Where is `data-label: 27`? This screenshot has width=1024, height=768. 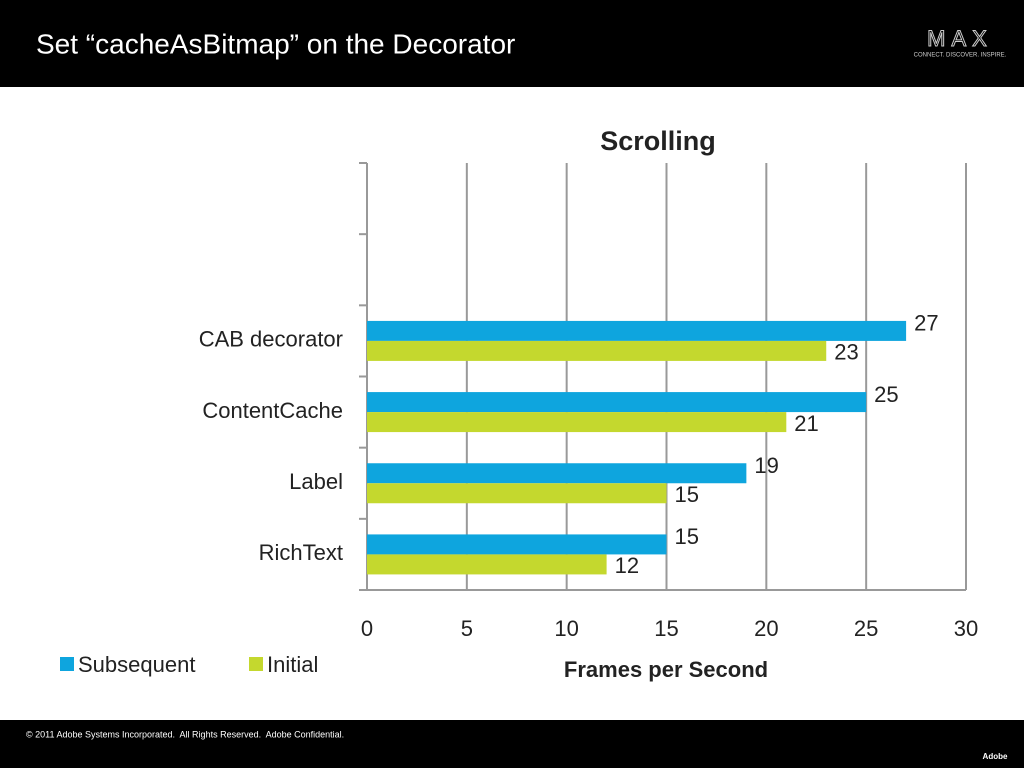 data-label: 27 is located at coordinates (926, 323).